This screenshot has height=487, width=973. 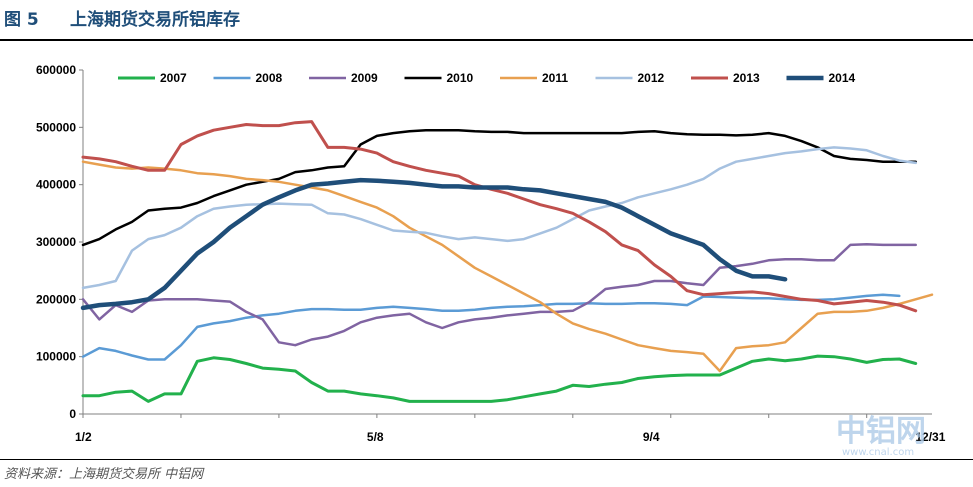 What do you see at coordinates (460, 78) in the screenshot?
I see `legend-label-2010: 2010` at bounding box center [460, 78].